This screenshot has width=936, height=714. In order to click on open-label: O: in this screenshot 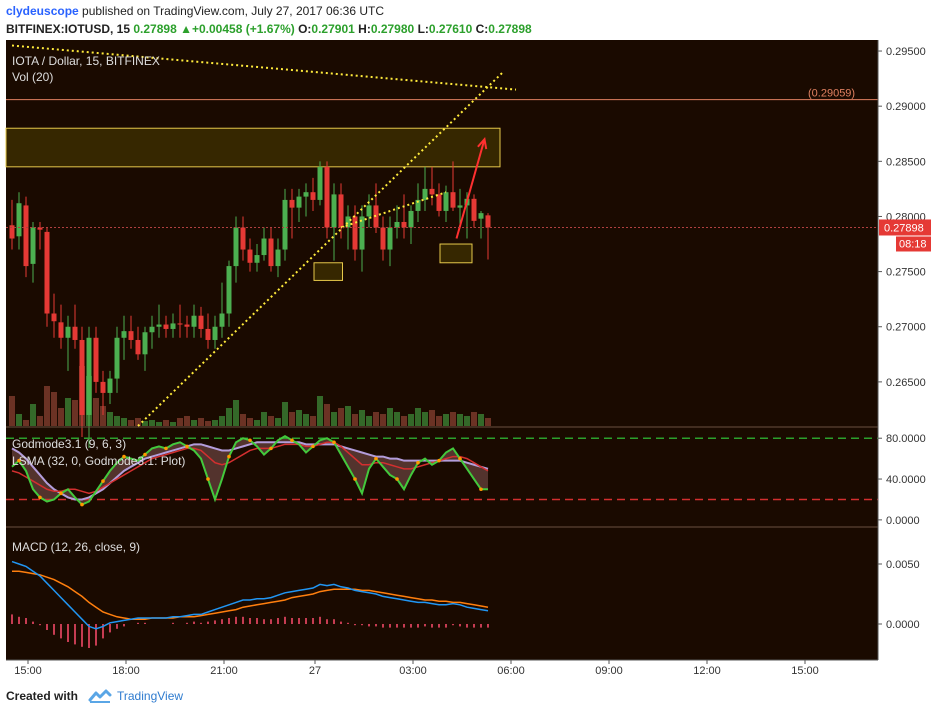, I will do `click(305, 29)`.